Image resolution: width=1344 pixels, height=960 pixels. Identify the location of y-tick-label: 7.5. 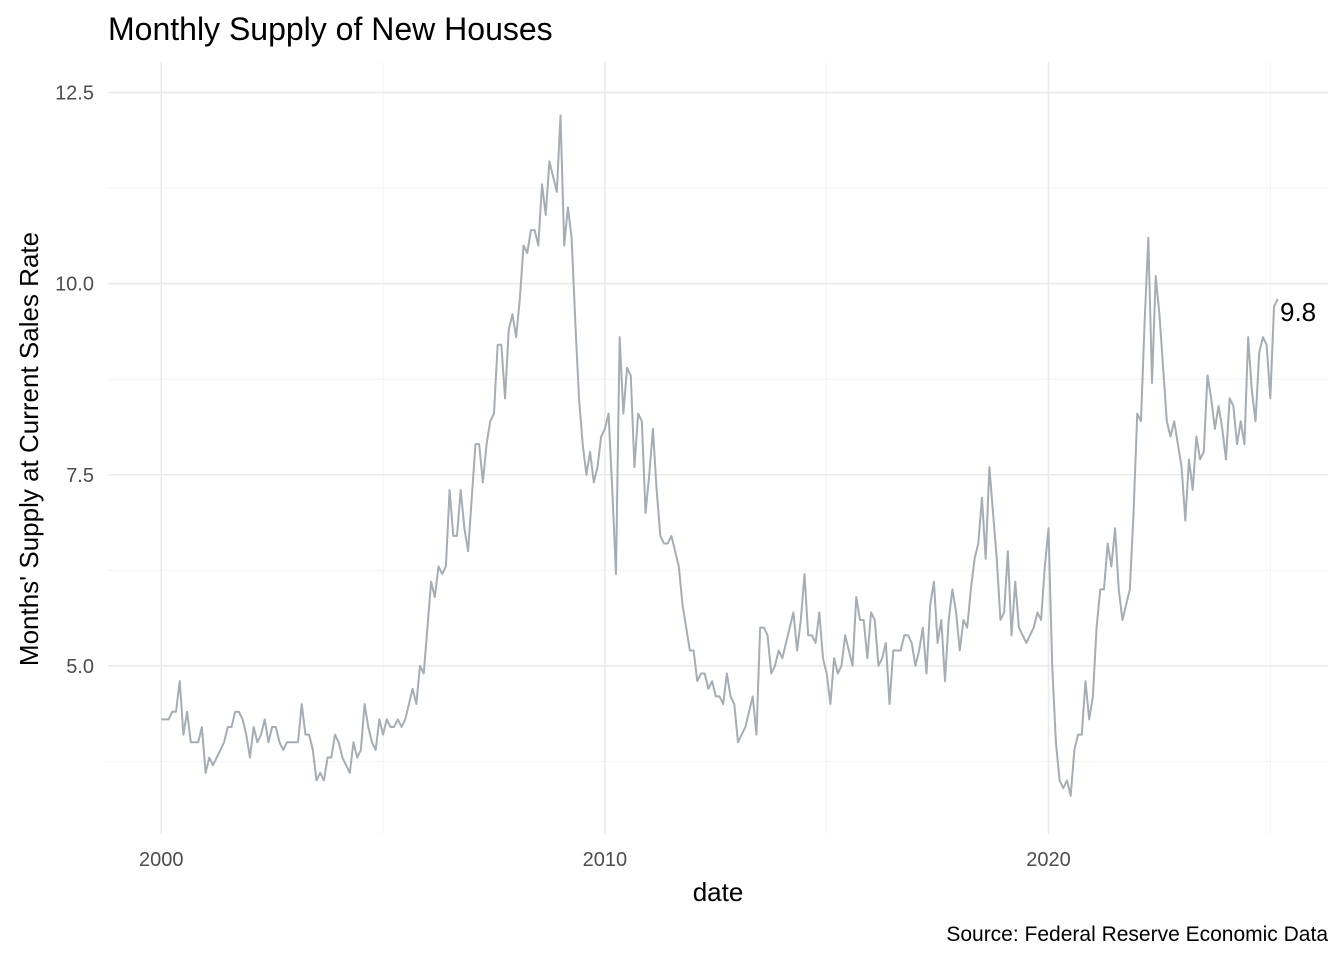
(80, 476).